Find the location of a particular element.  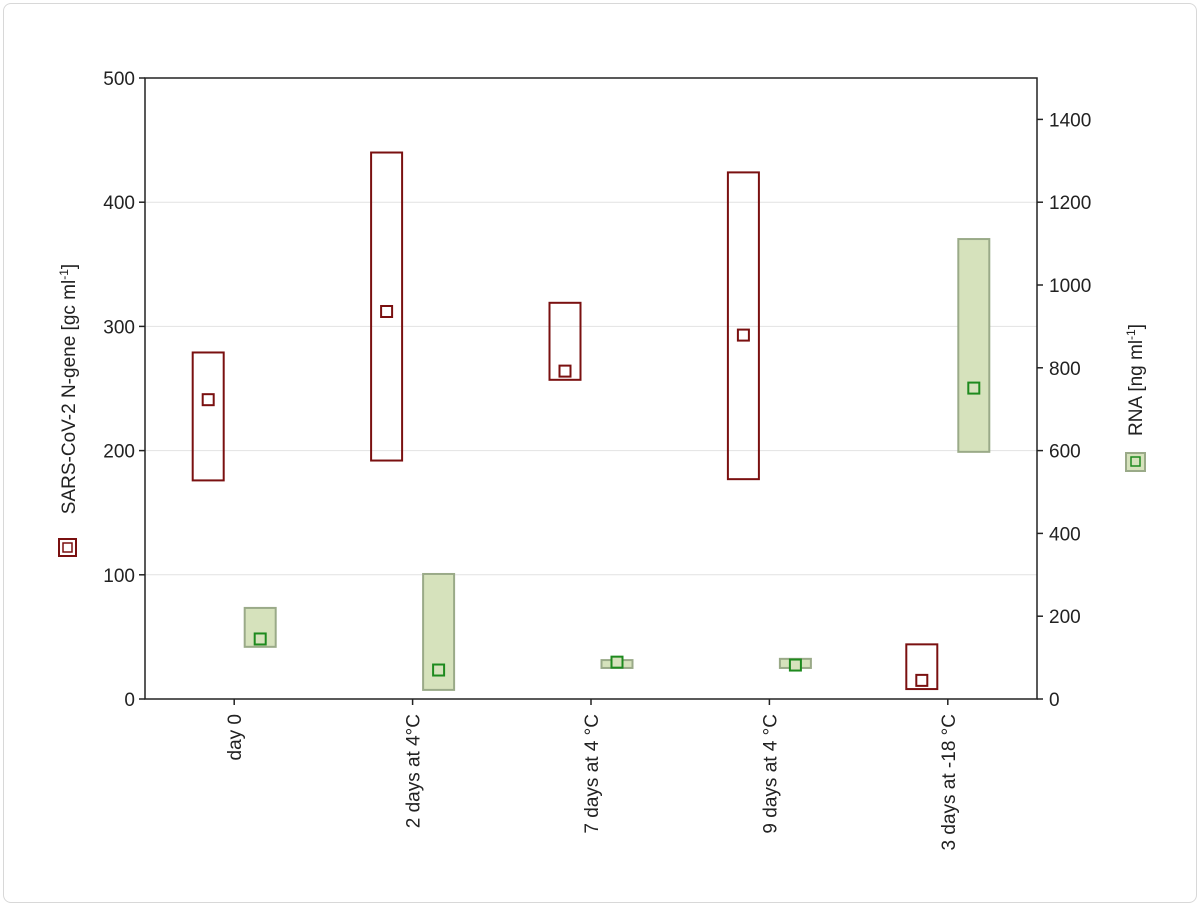

left-axis-label: SARS-CoV-2 N-gene [gc ml is located at coordinates (69, 397).